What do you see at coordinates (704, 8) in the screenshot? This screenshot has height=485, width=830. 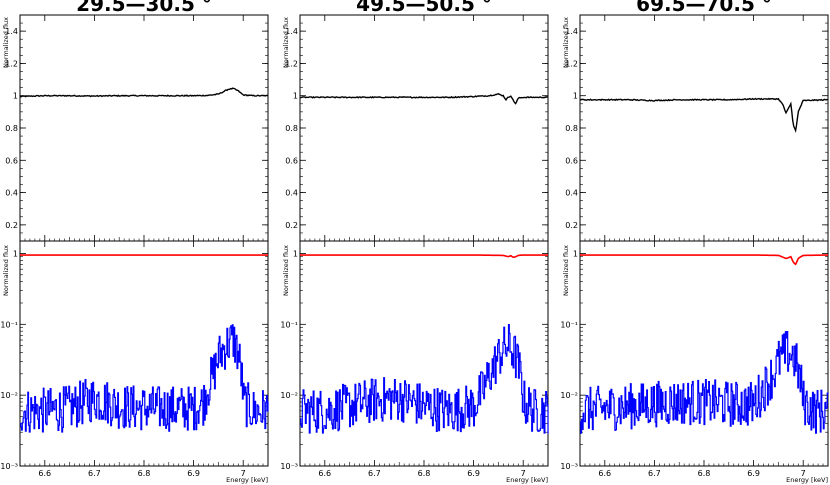 I see `panel-title: 69.5—70.5 °` at bounding box center [704, 8].